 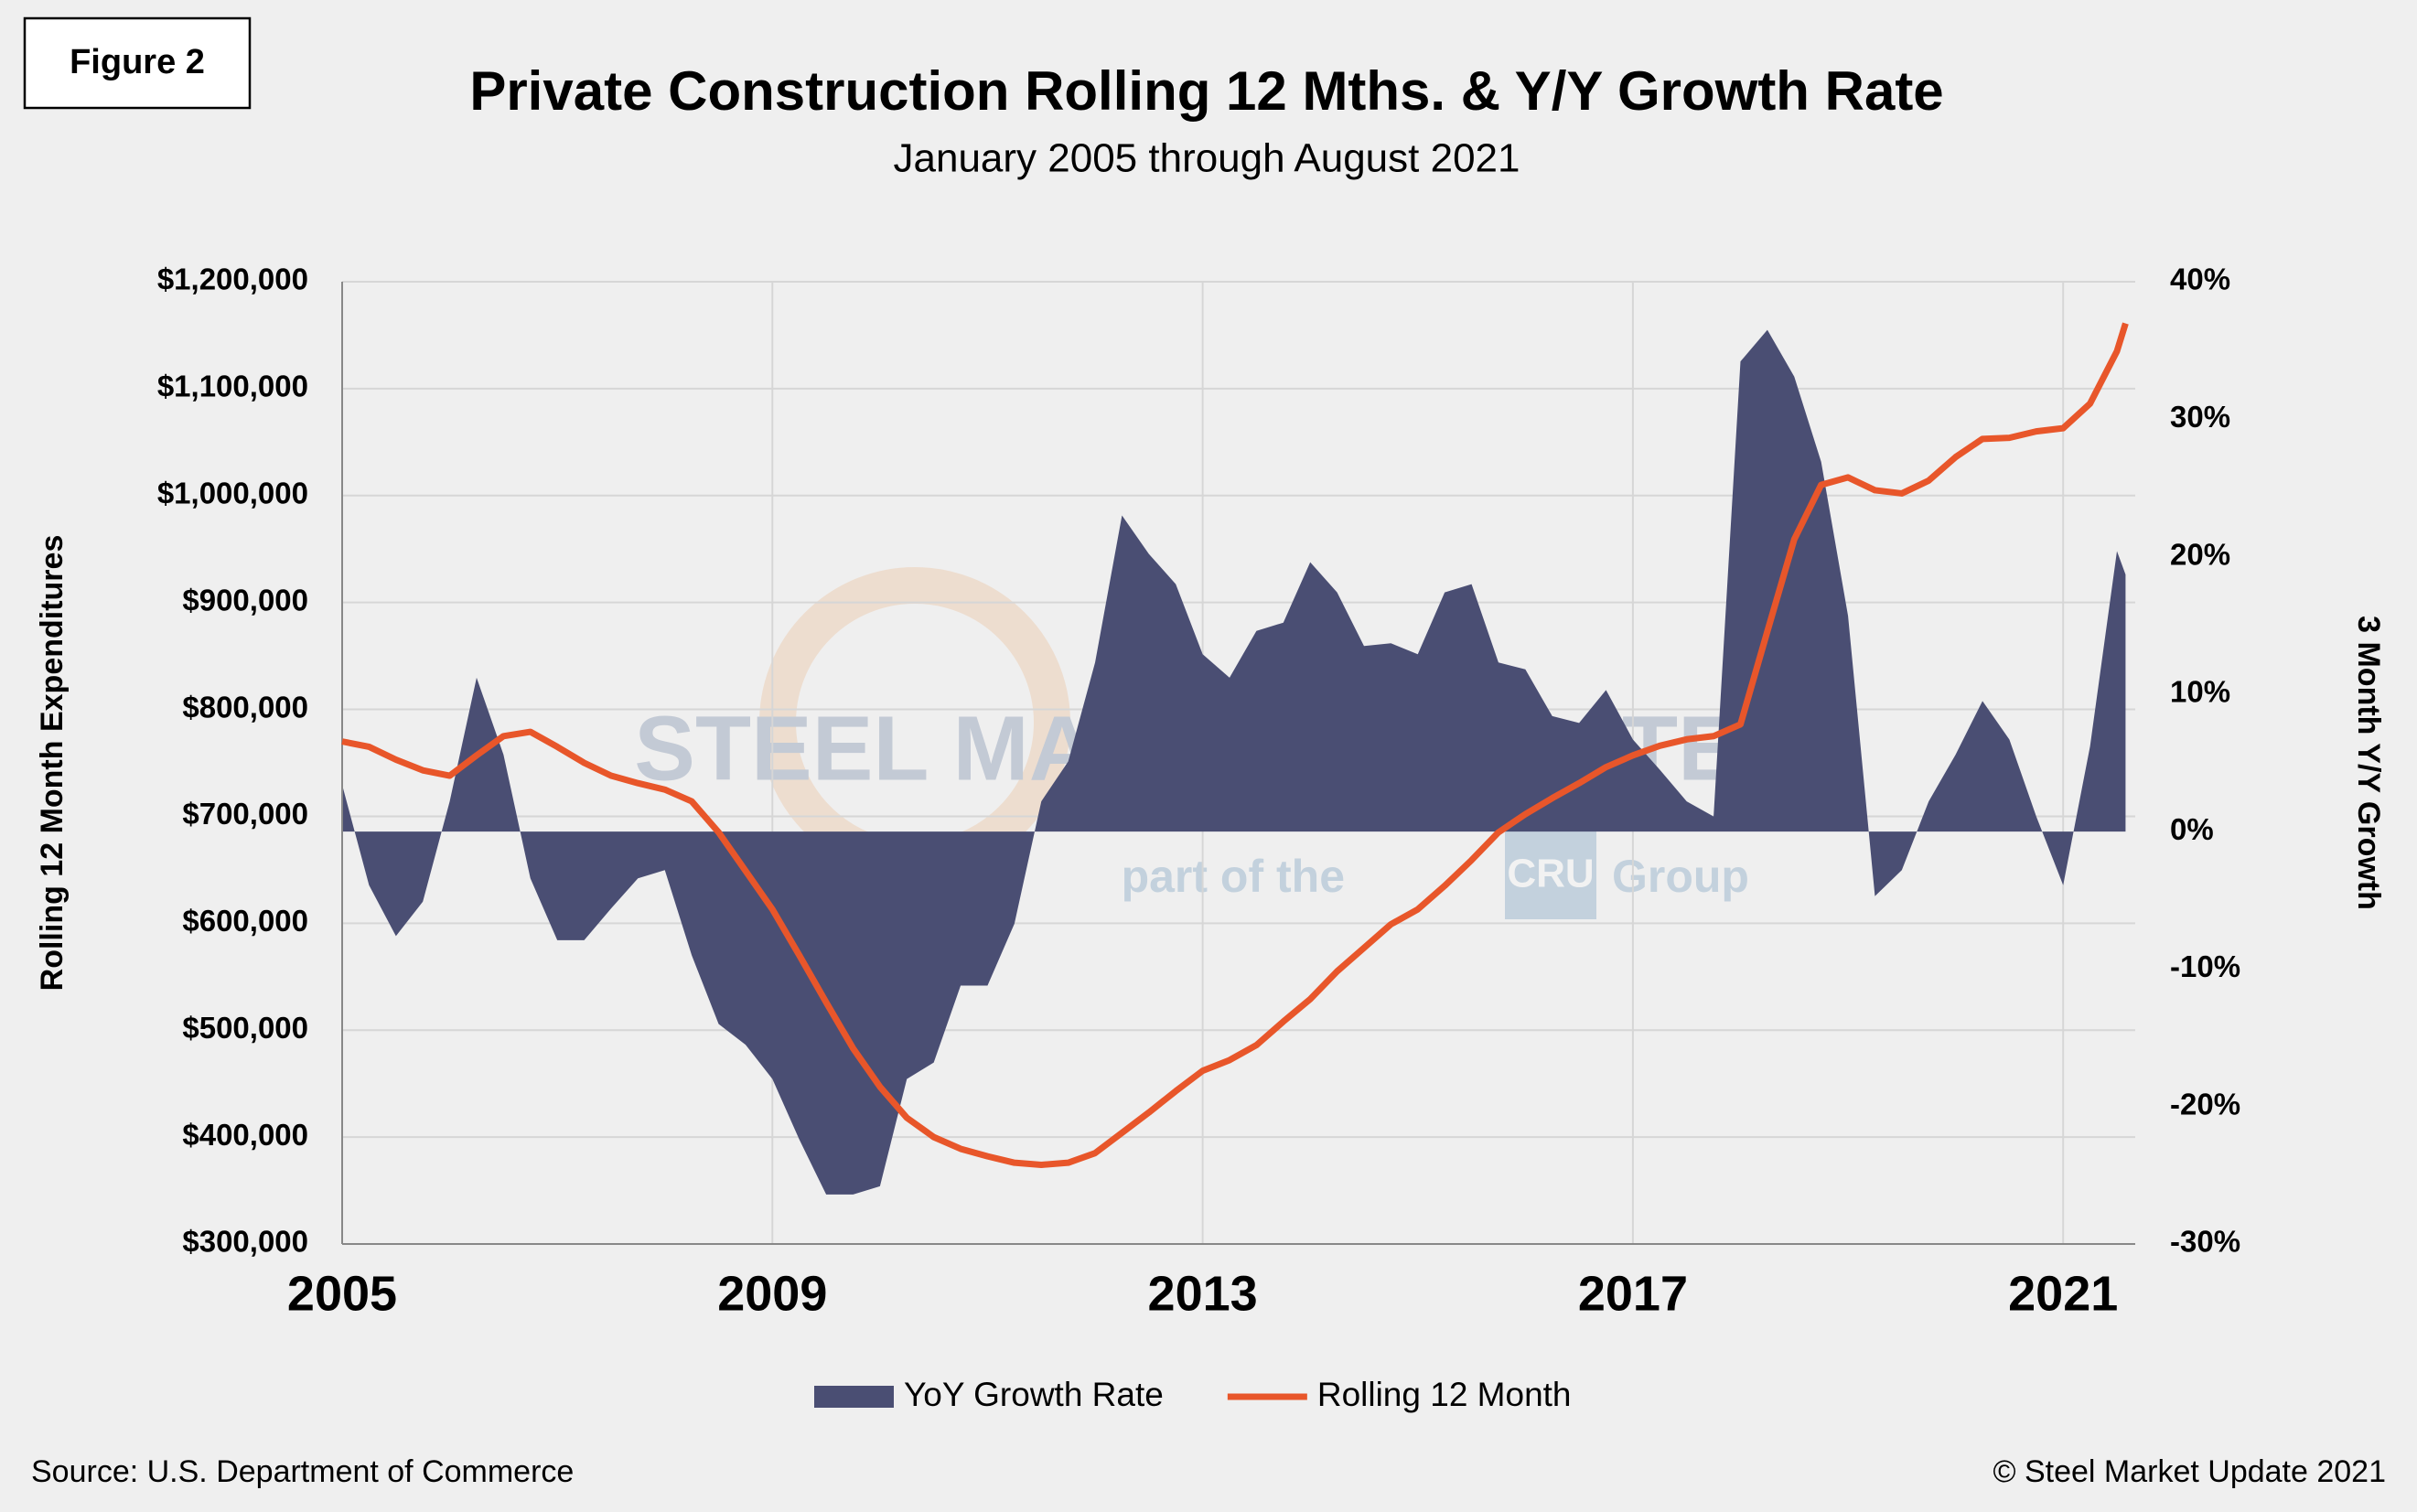 I want to click on y-tick-label: $500,000, so click(x=245, y=1028).